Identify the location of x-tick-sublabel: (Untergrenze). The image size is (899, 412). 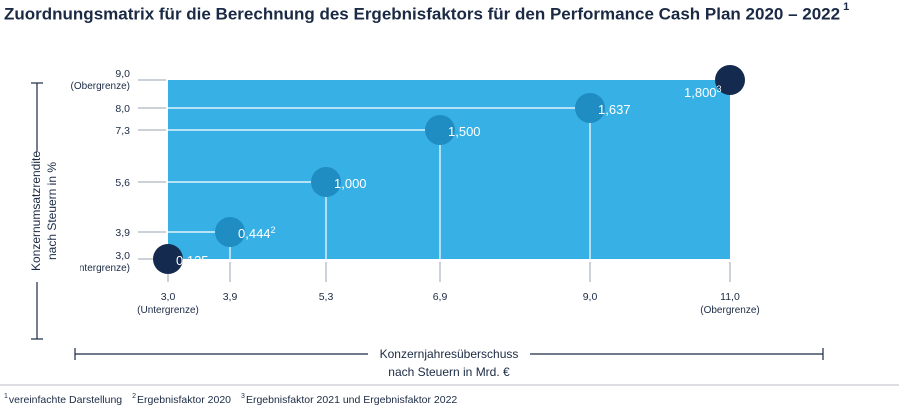
(168, 310).